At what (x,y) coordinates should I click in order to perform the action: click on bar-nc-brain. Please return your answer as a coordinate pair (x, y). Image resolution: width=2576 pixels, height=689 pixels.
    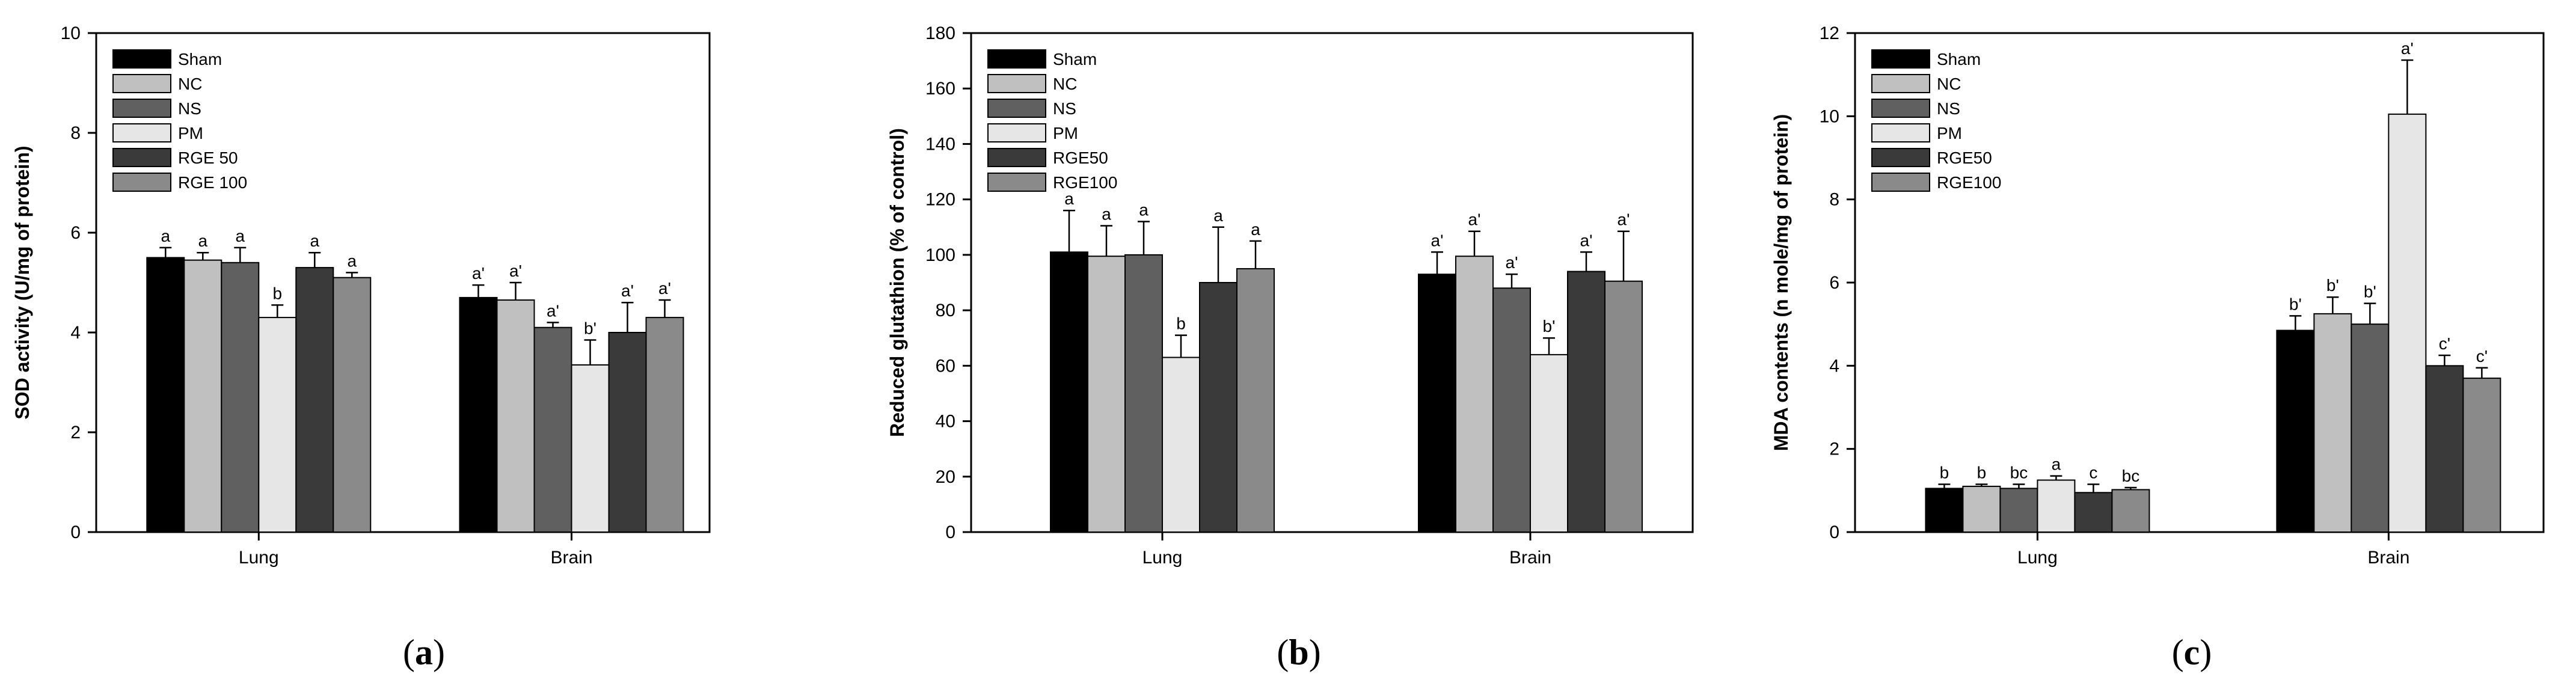
    Looking at the image, I should click on (1474, 394).